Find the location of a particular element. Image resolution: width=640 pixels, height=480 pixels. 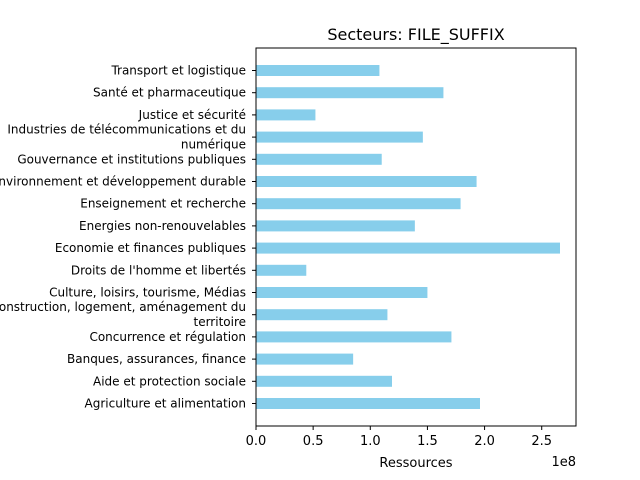

x-axis: 0.0 0.5 1.0 1.5 2.0 2.5 is located at coordinates (399, 437).